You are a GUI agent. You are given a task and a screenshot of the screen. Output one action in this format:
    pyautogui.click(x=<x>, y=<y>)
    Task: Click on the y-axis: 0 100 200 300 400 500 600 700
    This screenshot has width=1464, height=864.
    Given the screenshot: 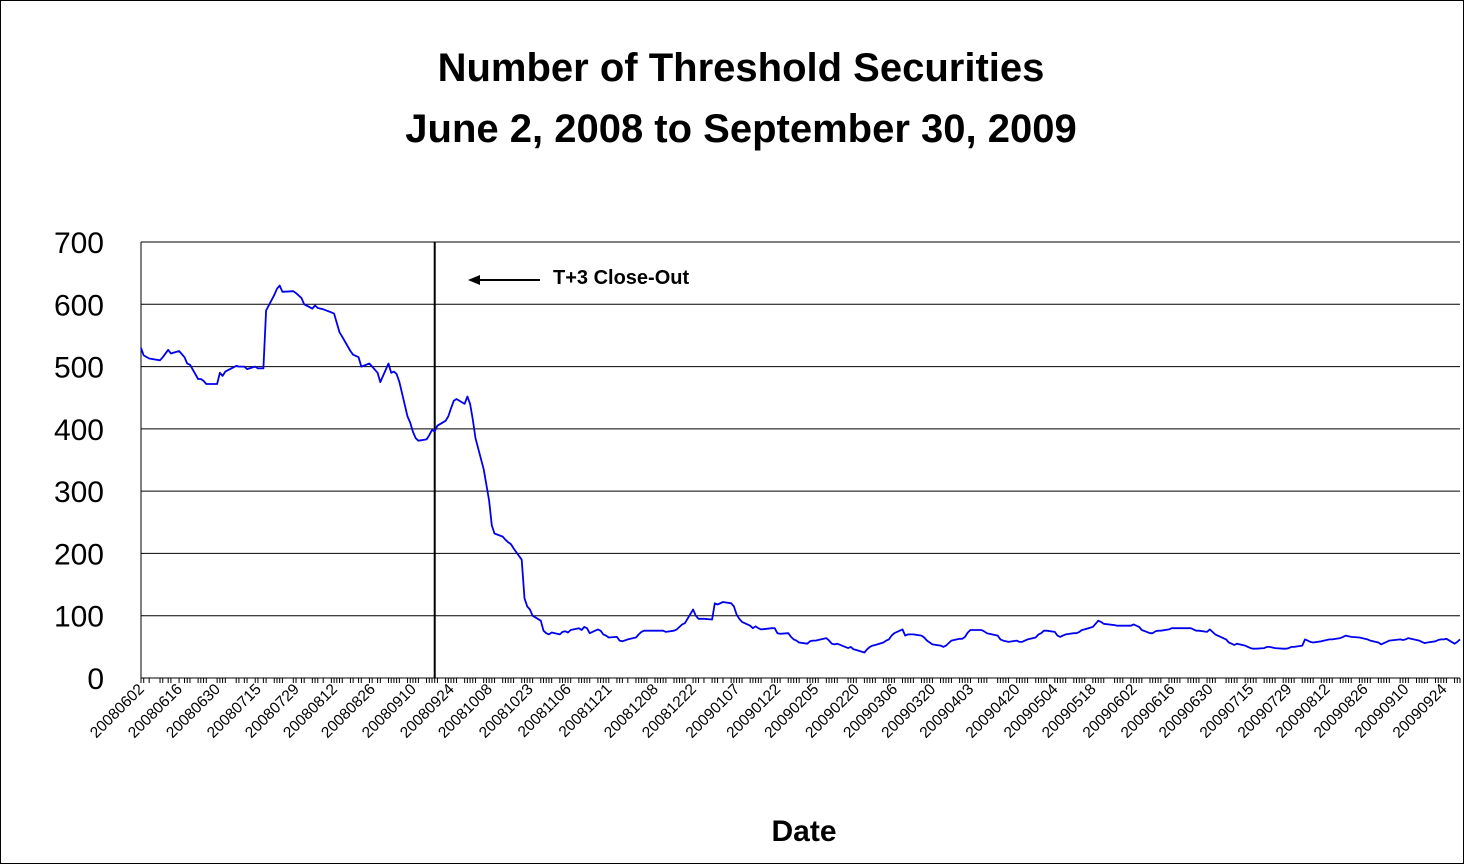 What is the action you would take?
    pyautogui.click(x=98, y=461)
    